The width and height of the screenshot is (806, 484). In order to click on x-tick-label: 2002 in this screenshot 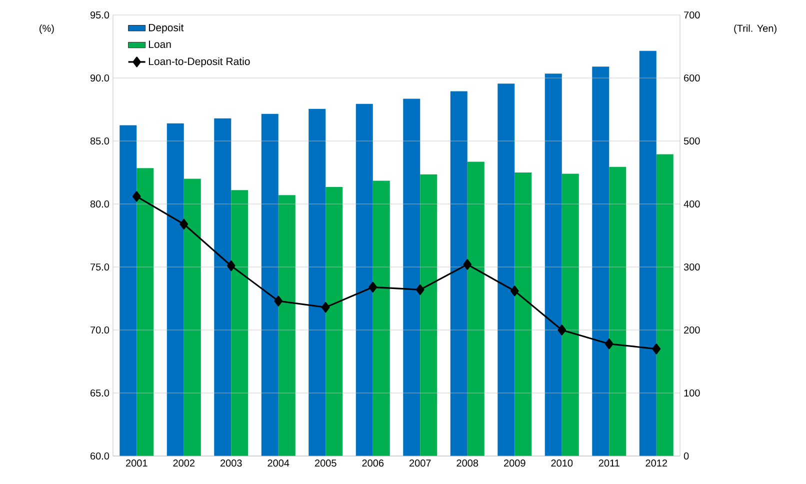, I will do `click(183, 463)`.